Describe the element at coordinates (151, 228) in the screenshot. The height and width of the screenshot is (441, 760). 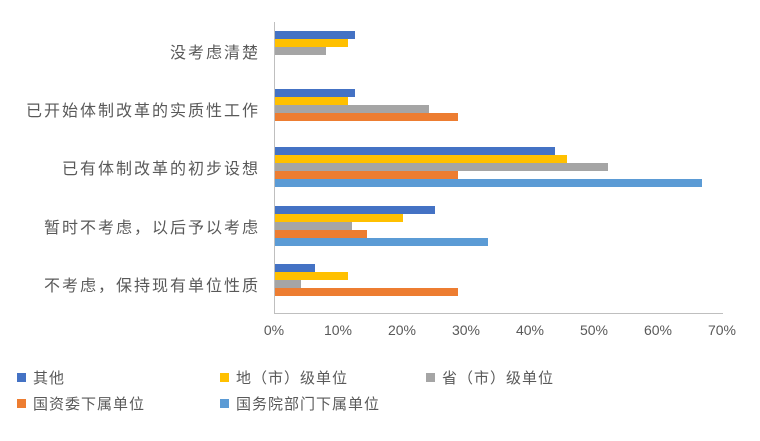
I see `category-label-3: 暂时不考虑，以后予以考虑` at that location.